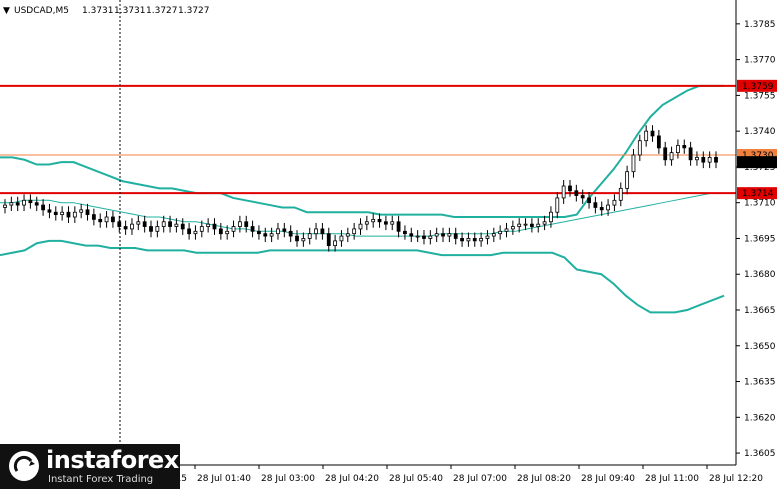  I want to click on level-label-box, so click(757, 85).